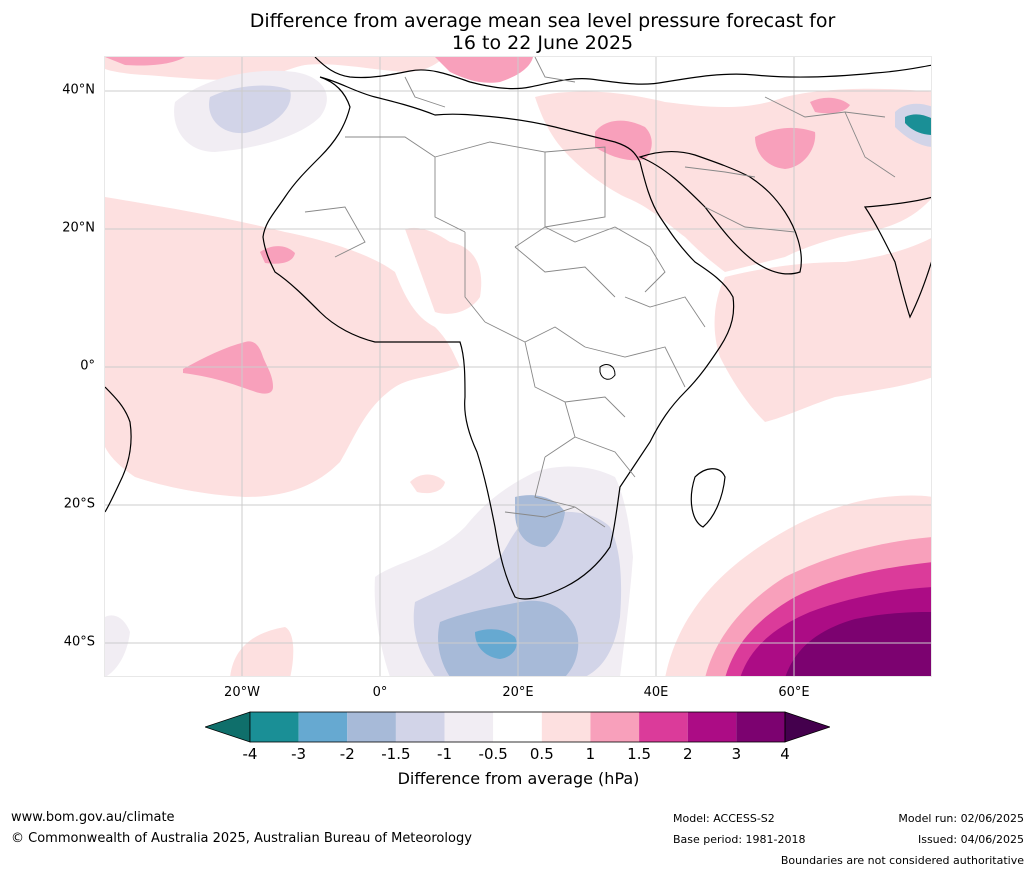  What do you see at coordinates (918, 124) in the screenshot?
I see `anomaly-region-himalaya2` at bounding box center [918, 124].